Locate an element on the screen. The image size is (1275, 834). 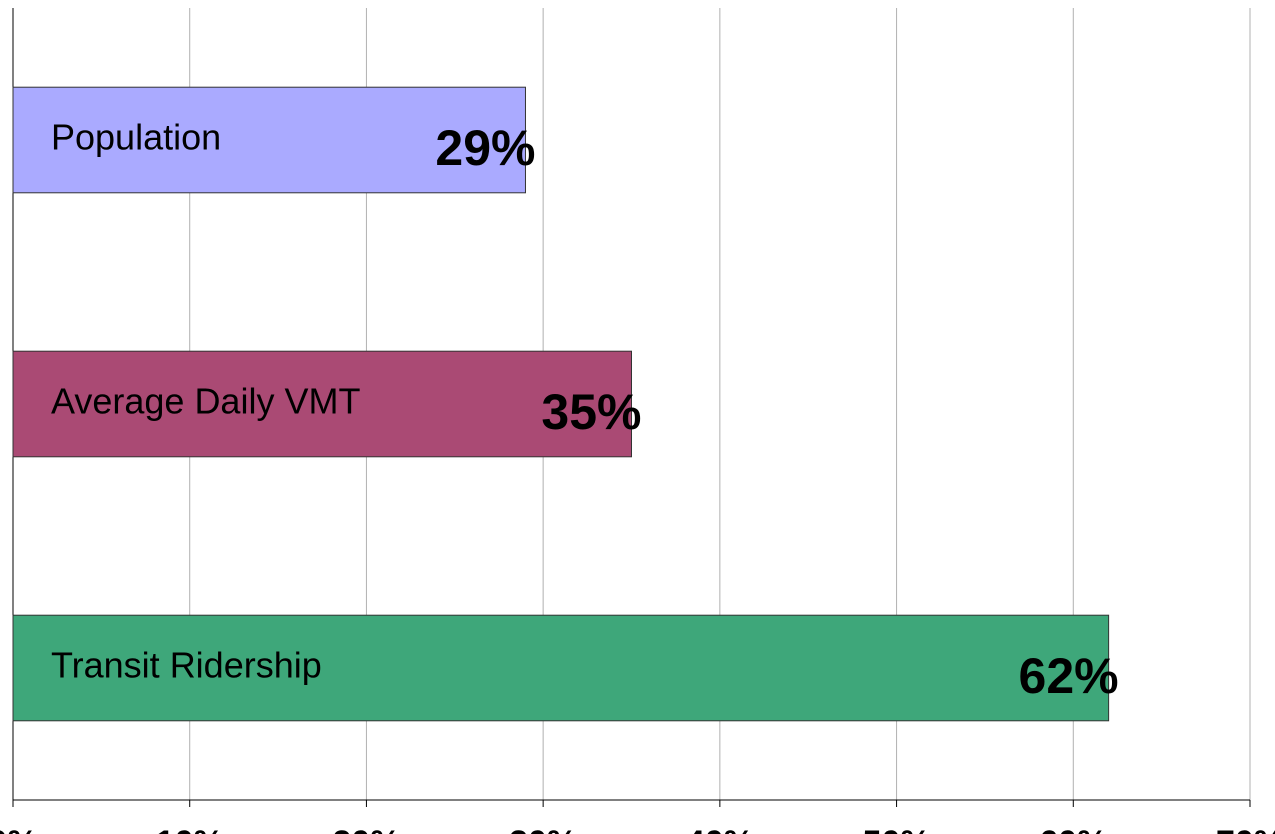
category-label: Average Daily VMT is located at coordinates (205, 401).